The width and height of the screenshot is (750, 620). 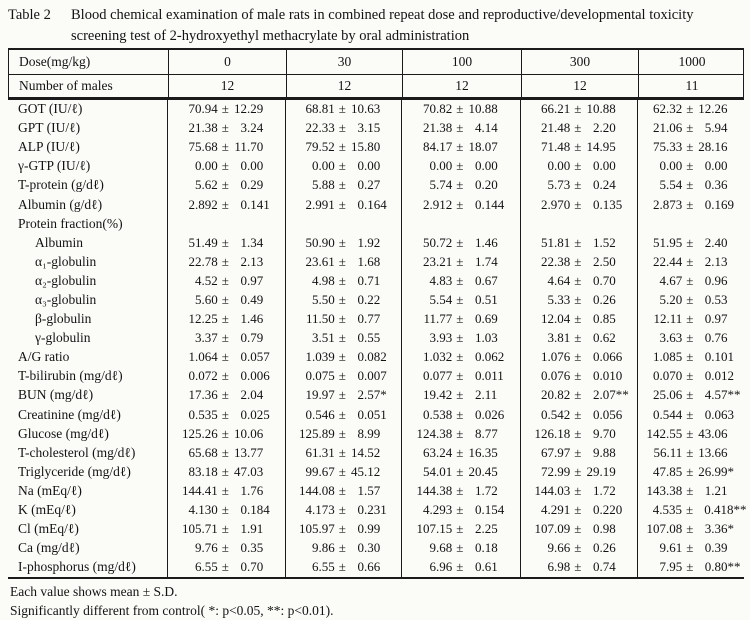 I want to click on mean-value: 11.77, so click(x=429, y=319).